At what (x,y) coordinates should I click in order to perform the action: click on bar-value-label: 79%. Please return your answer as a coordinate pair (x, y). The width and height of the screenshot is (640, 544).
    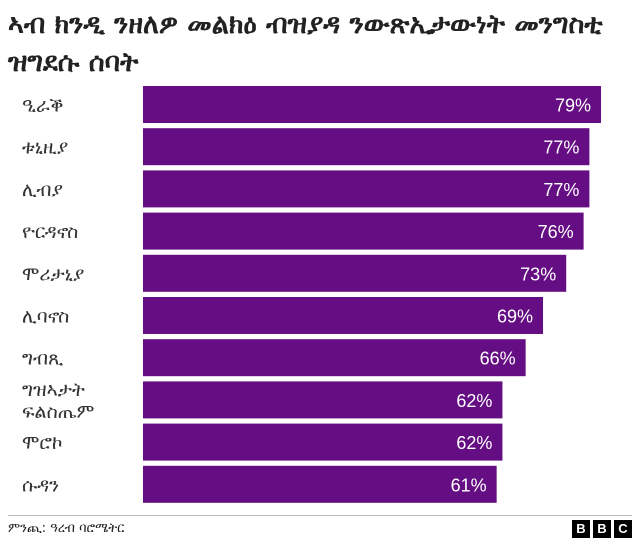
    Looking at the image, I should click on (573, 106).